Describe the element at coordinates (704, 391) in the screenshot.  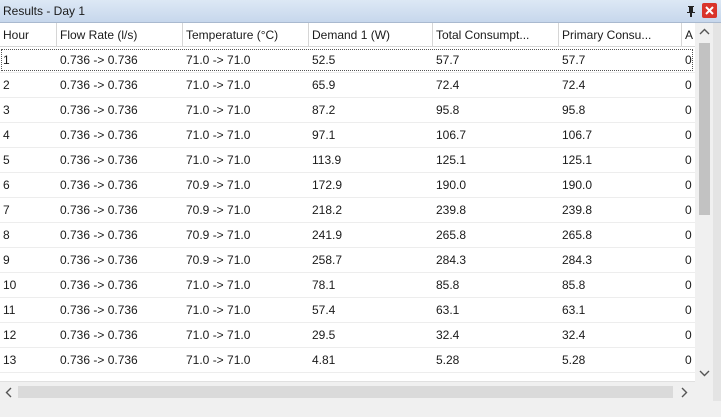
I see `scroll-corner` at that location.